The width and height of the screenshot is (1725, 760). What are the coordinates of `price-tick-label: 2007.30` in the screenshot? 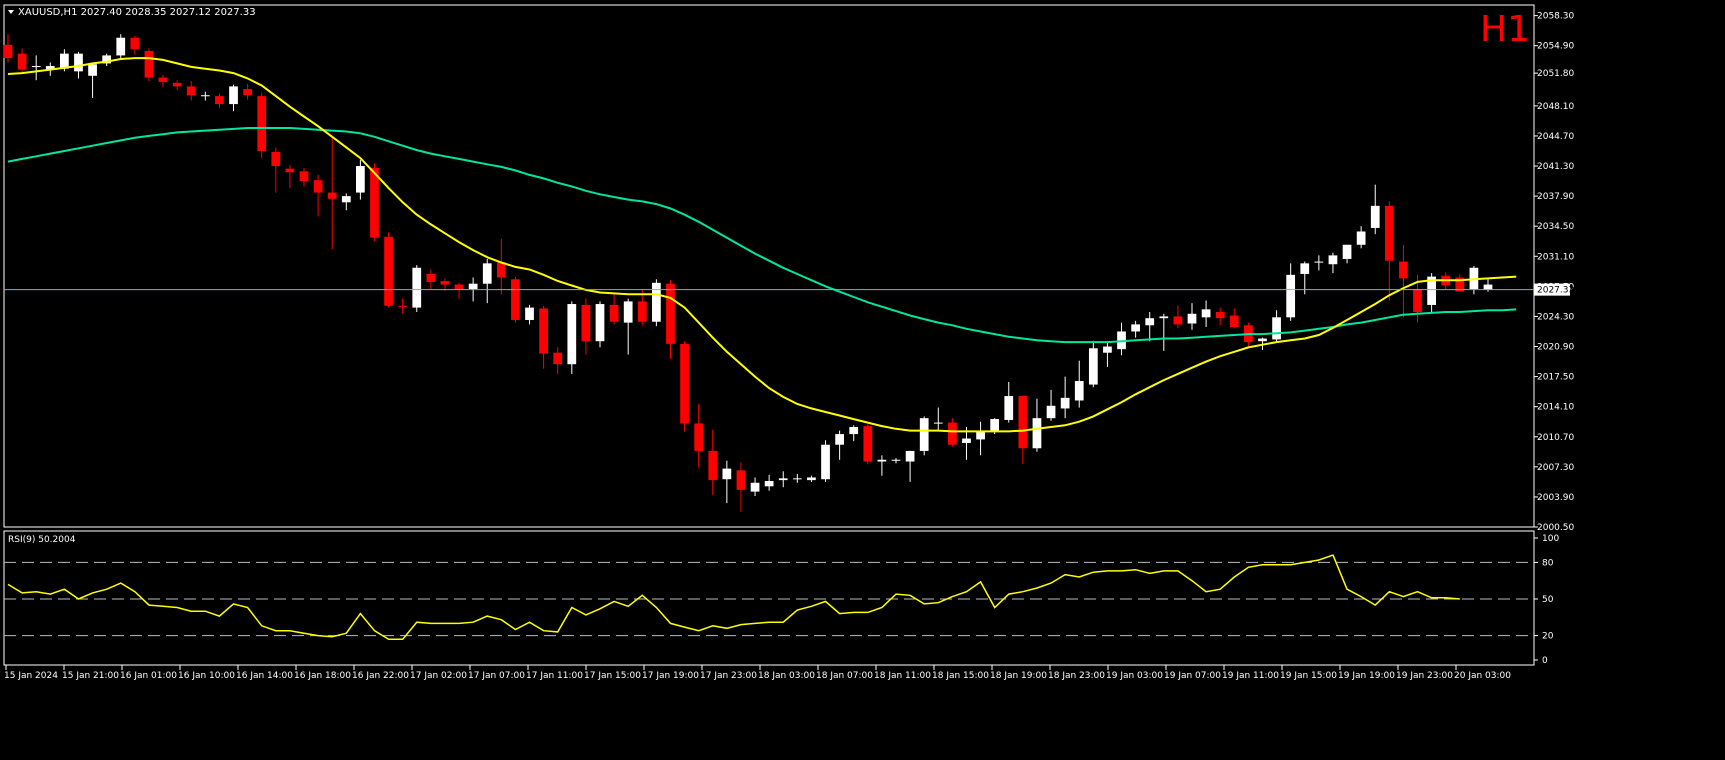 It's located at (1555, 468).